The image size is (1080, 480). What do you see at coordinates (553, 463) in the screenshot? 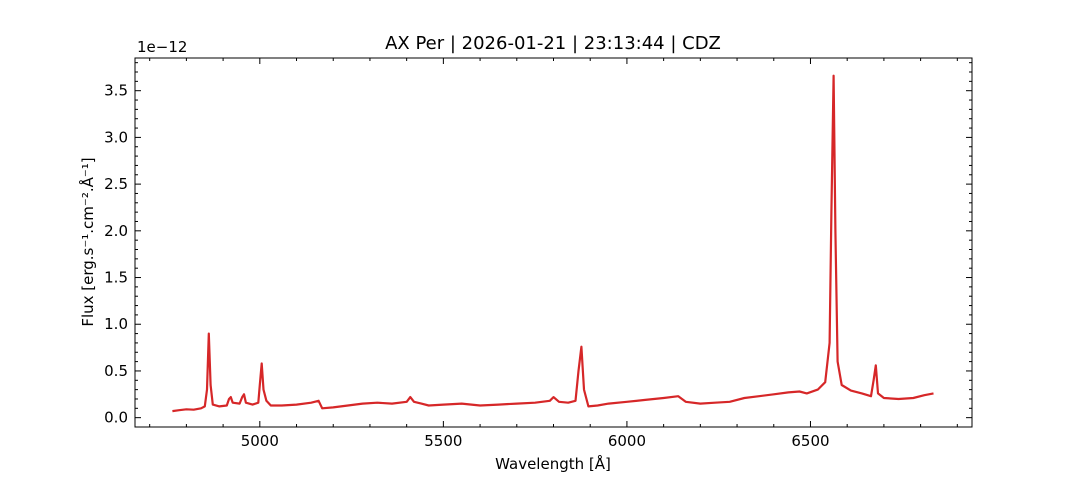
I see `x-axis-label: Wavelength [Å]` at bounding box center [553, 463].